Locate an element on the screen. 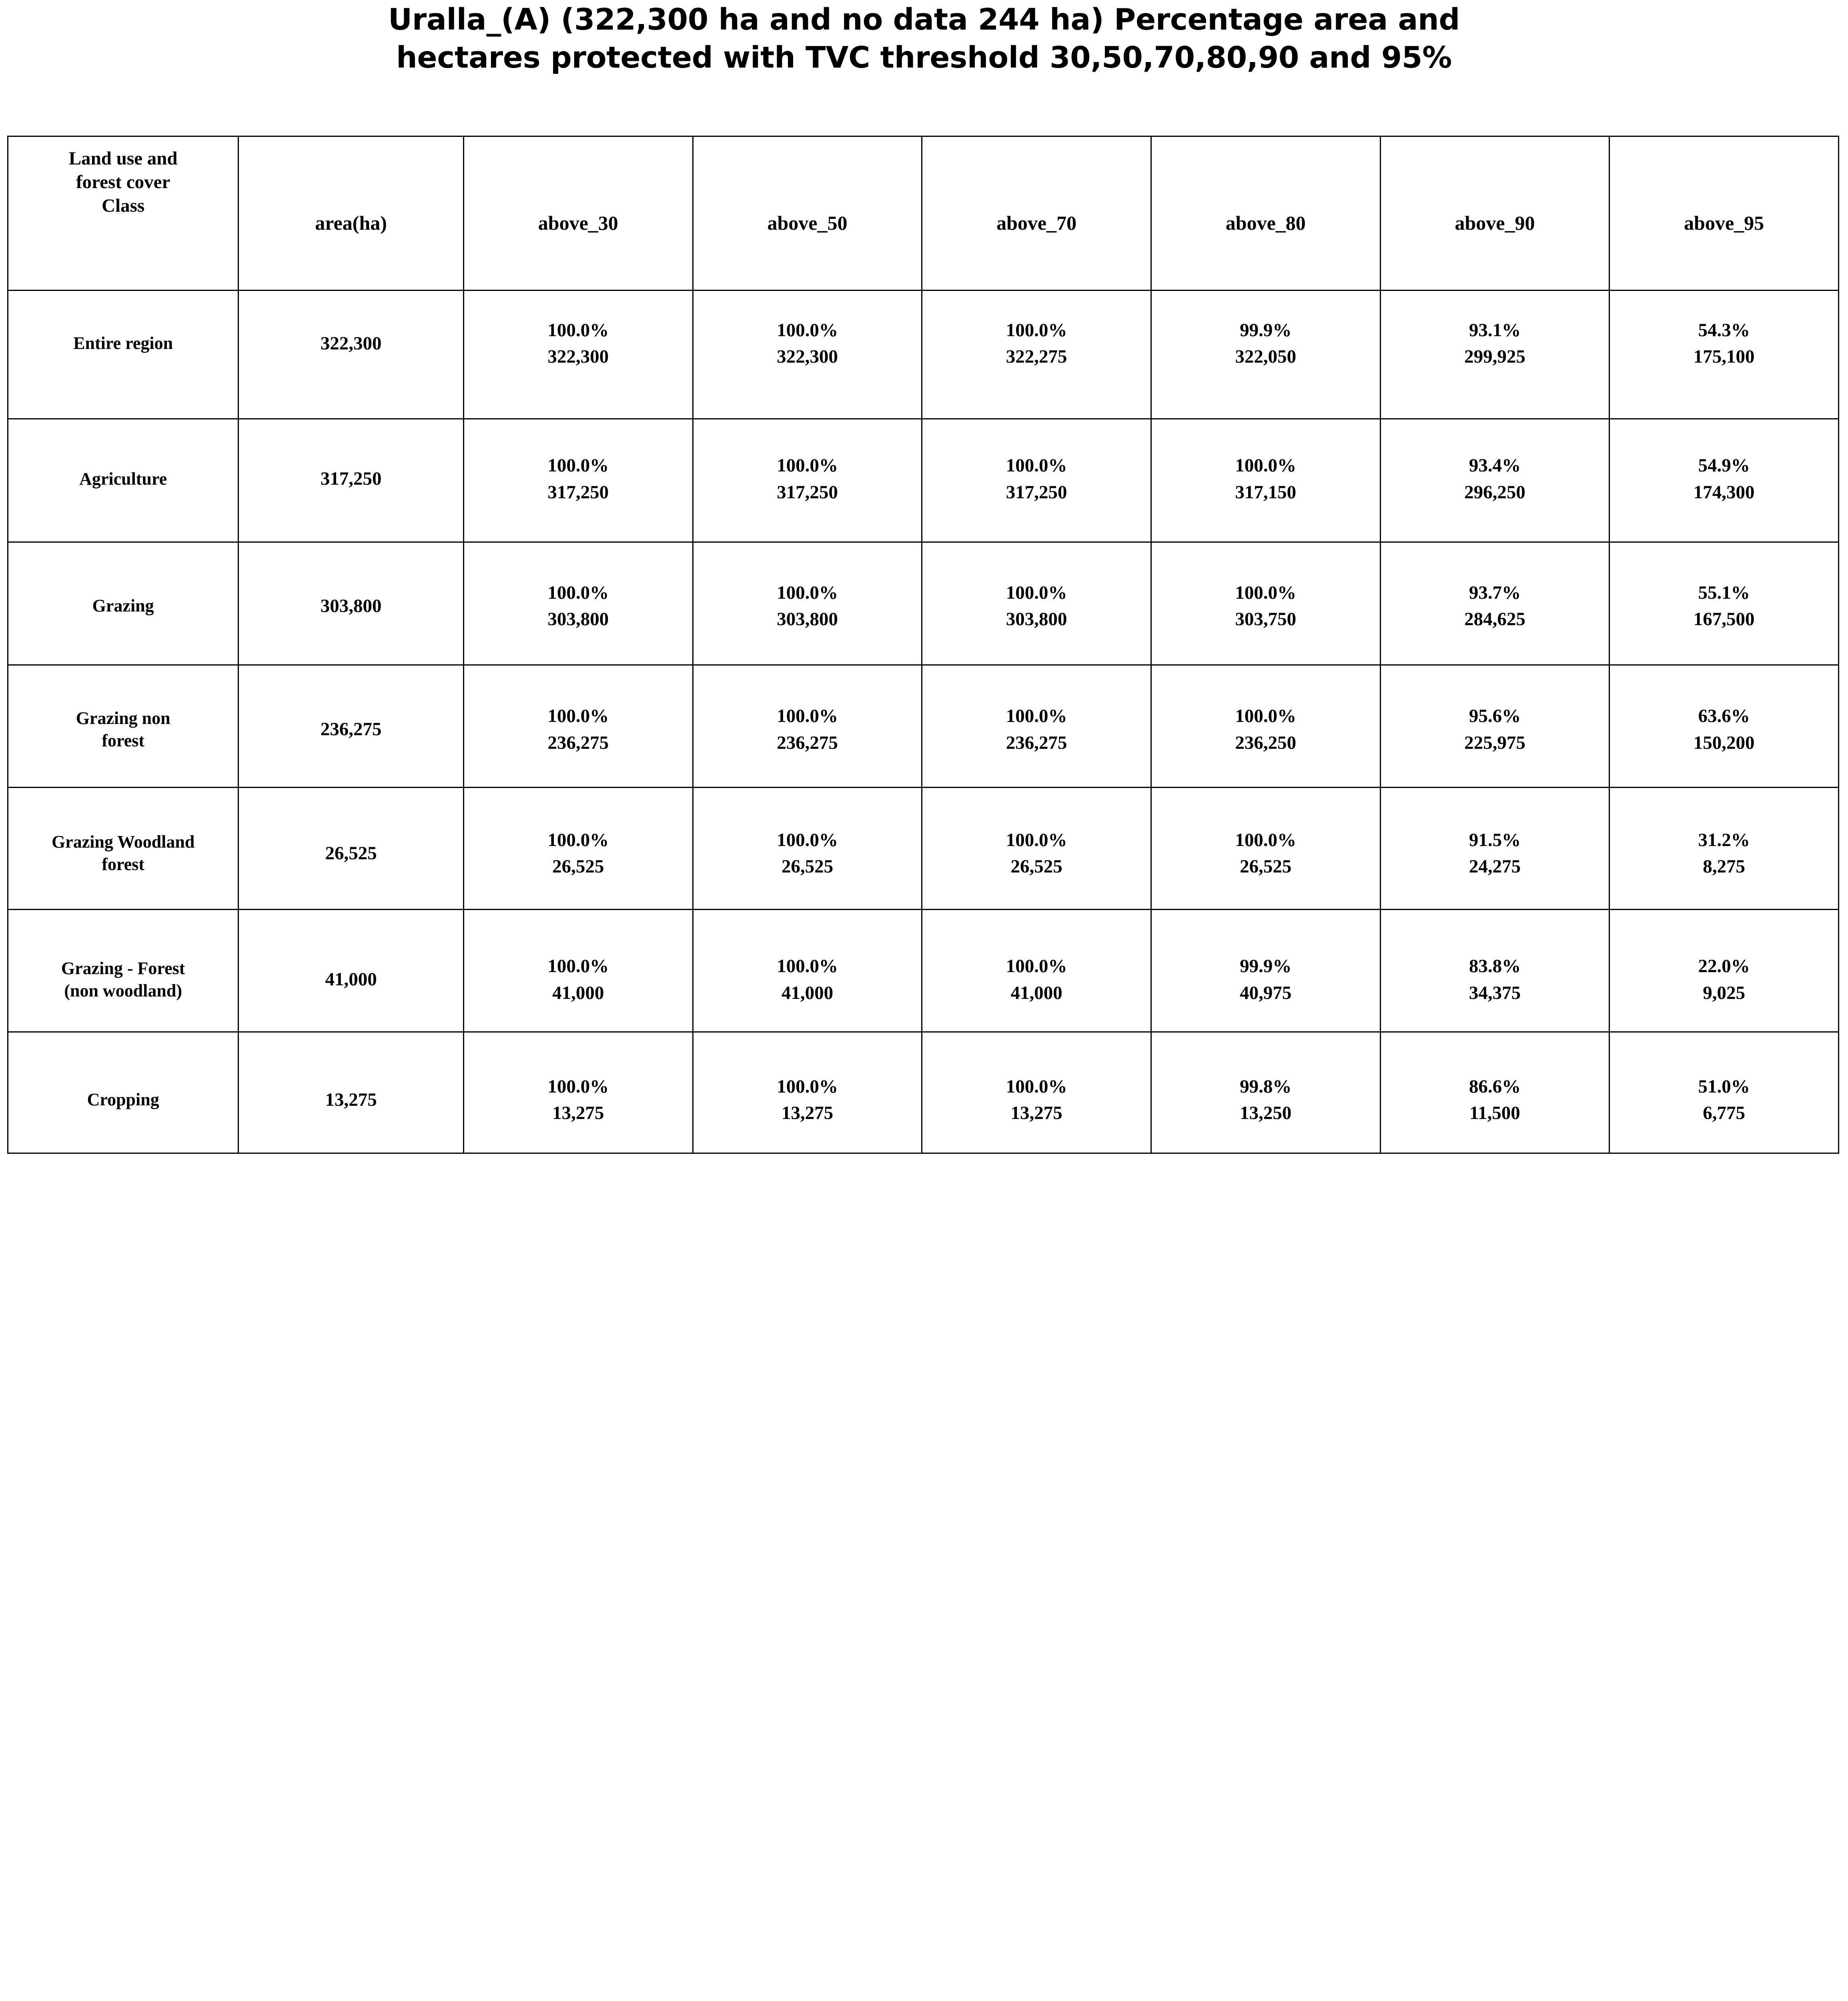  threshold-percentage: 93.1% is located at coordinates (1495, 330).